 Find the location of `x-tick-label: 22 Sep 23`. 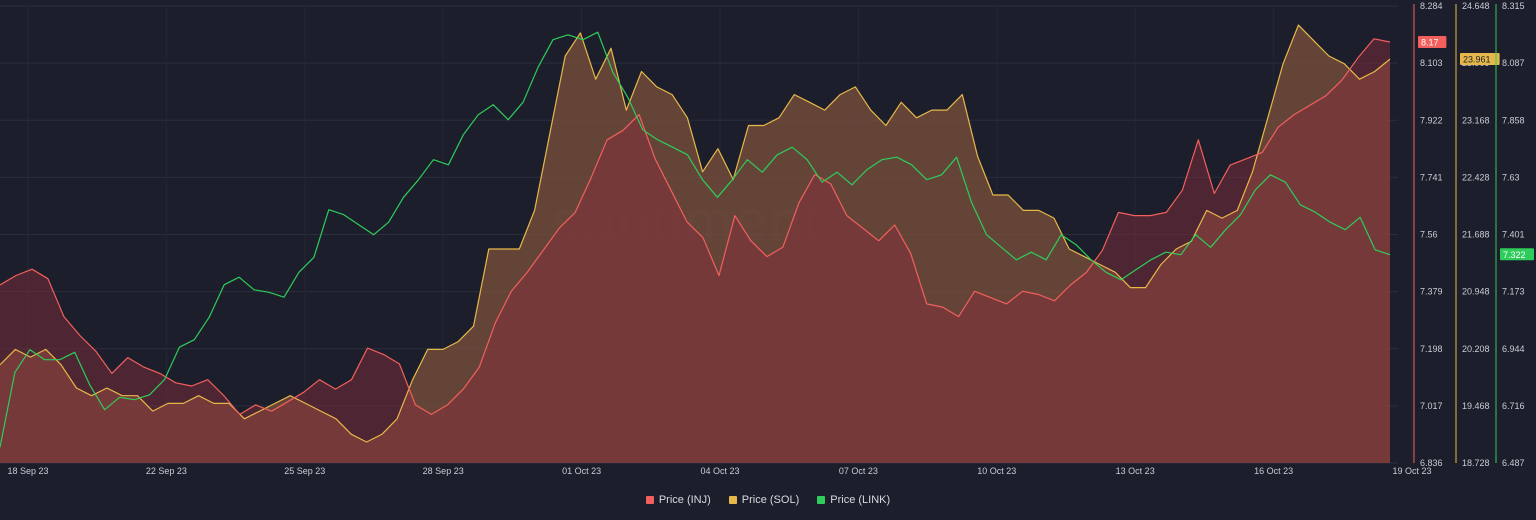

x-tick-label: 22 Sep 23 is located at coordinates (166, 471).